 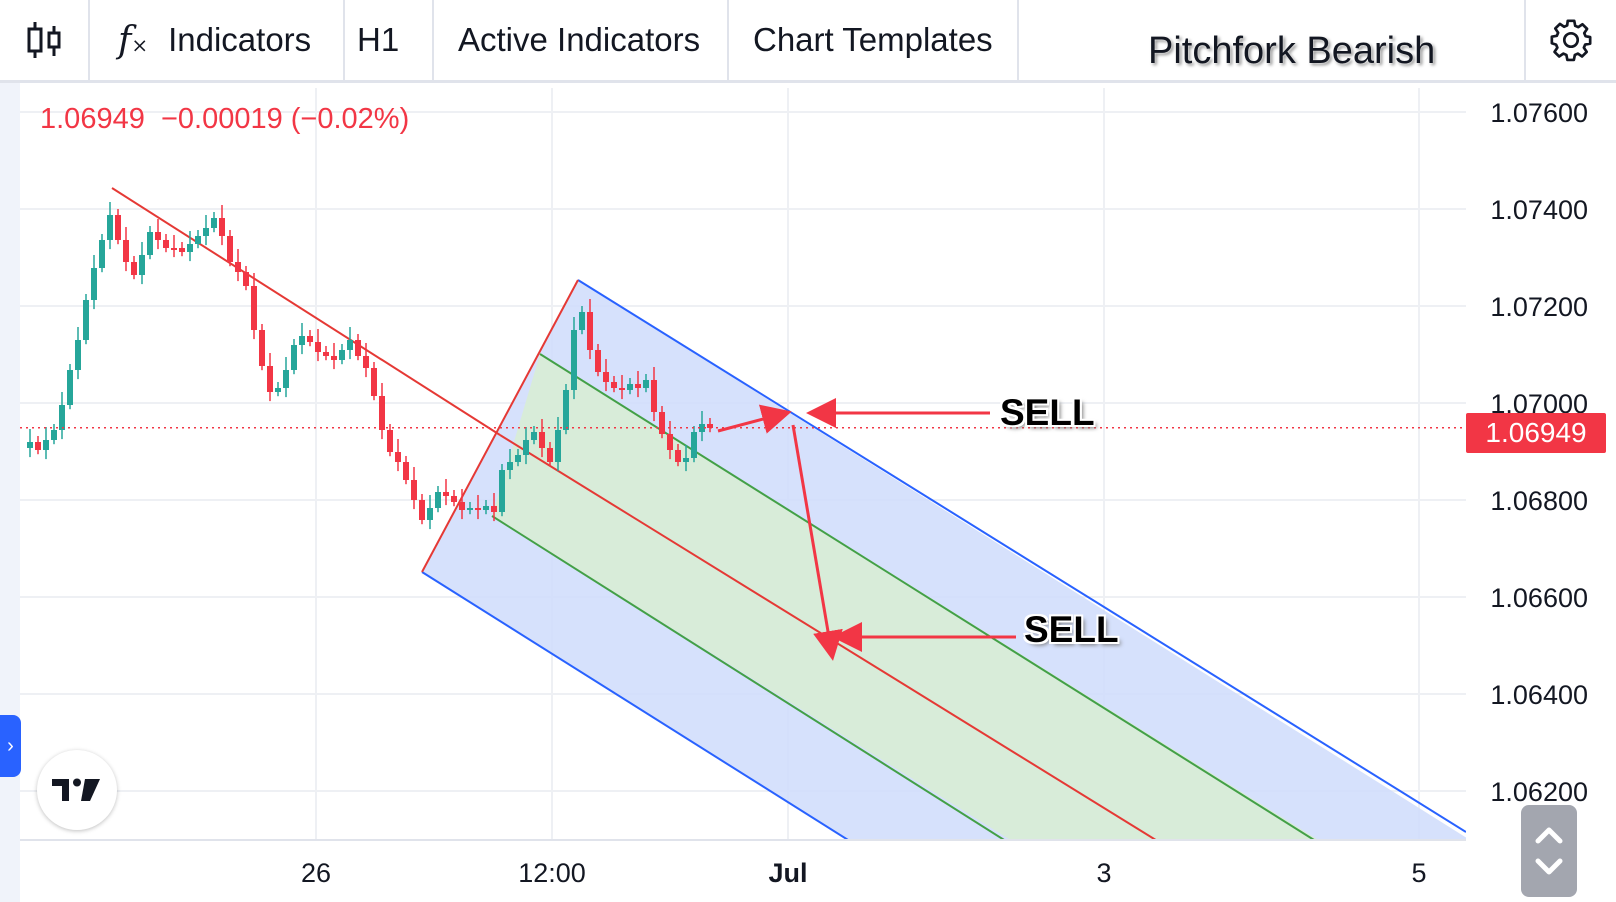 What do you see at coordinates (1539, 501) in the screenshot?
I see `price-axis-tick: 1.06800` at bounding box center [1539, 501].